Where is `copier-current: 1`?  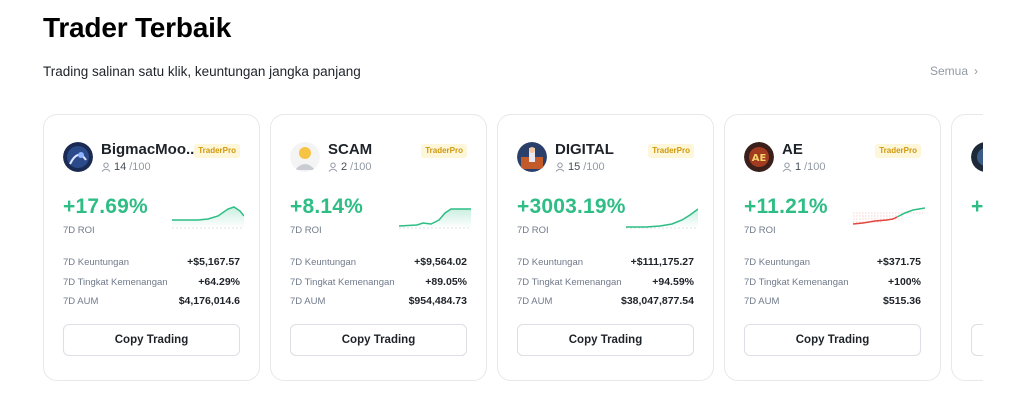 copier-current: 1 is located at coordinates (798, 167).